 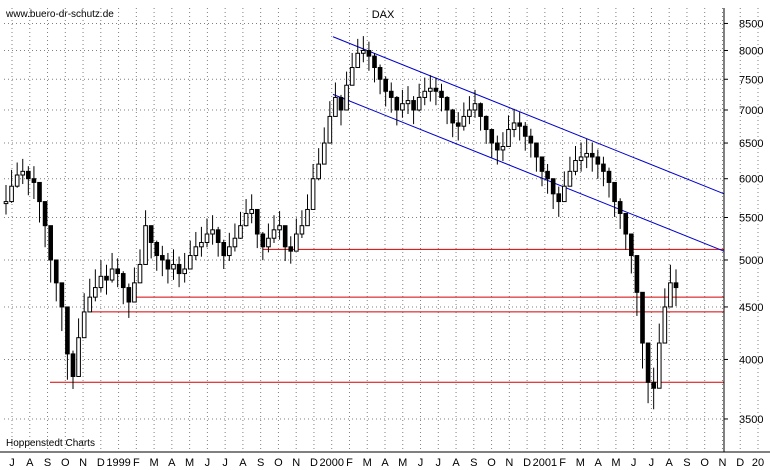 I want to click on source-url: www.buero-dr-schutz.de, so click(x=59, y=14).